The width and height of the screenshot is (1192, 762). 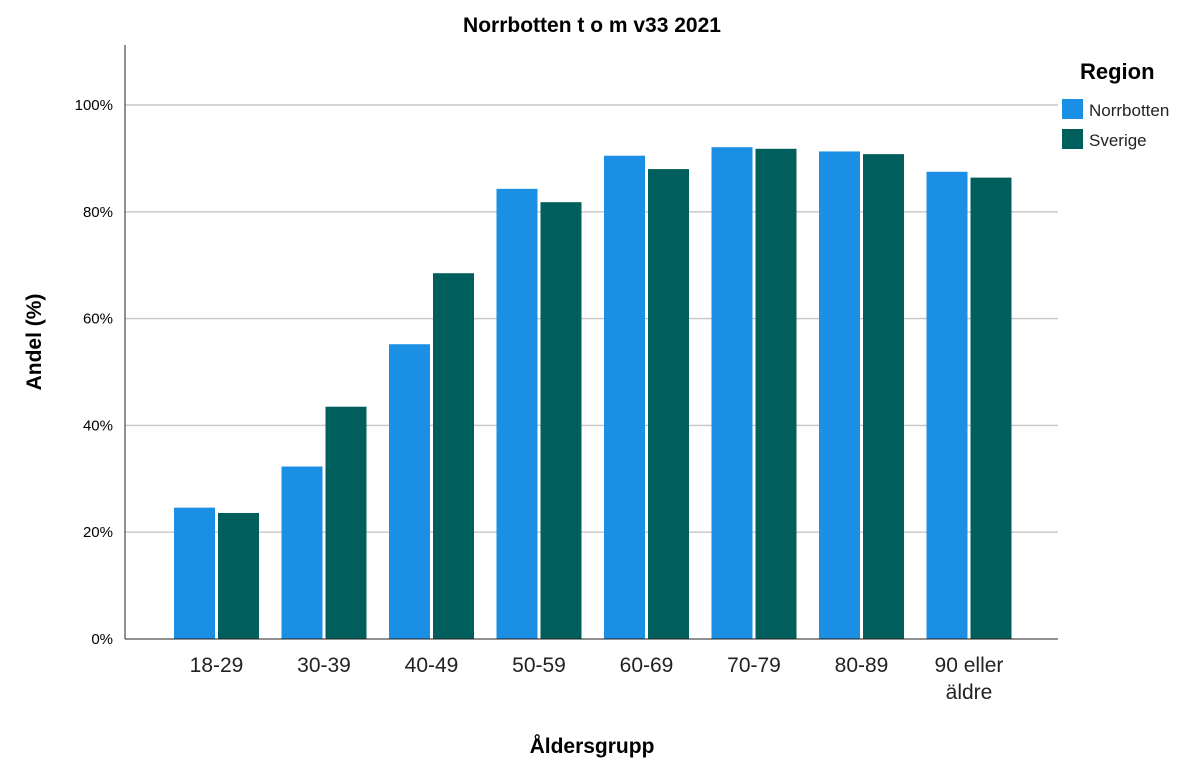 What do you see at coordinates (1117, 71) in the screenshot?
I see `legend-title: Region` at bounding box center [1117, 71].